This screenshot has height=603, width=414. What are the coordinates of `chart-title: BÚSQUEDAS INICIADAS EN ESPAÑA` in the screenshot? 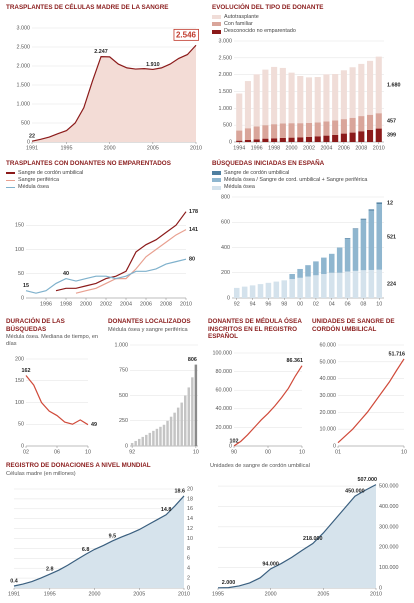 It's located at (268, 163).